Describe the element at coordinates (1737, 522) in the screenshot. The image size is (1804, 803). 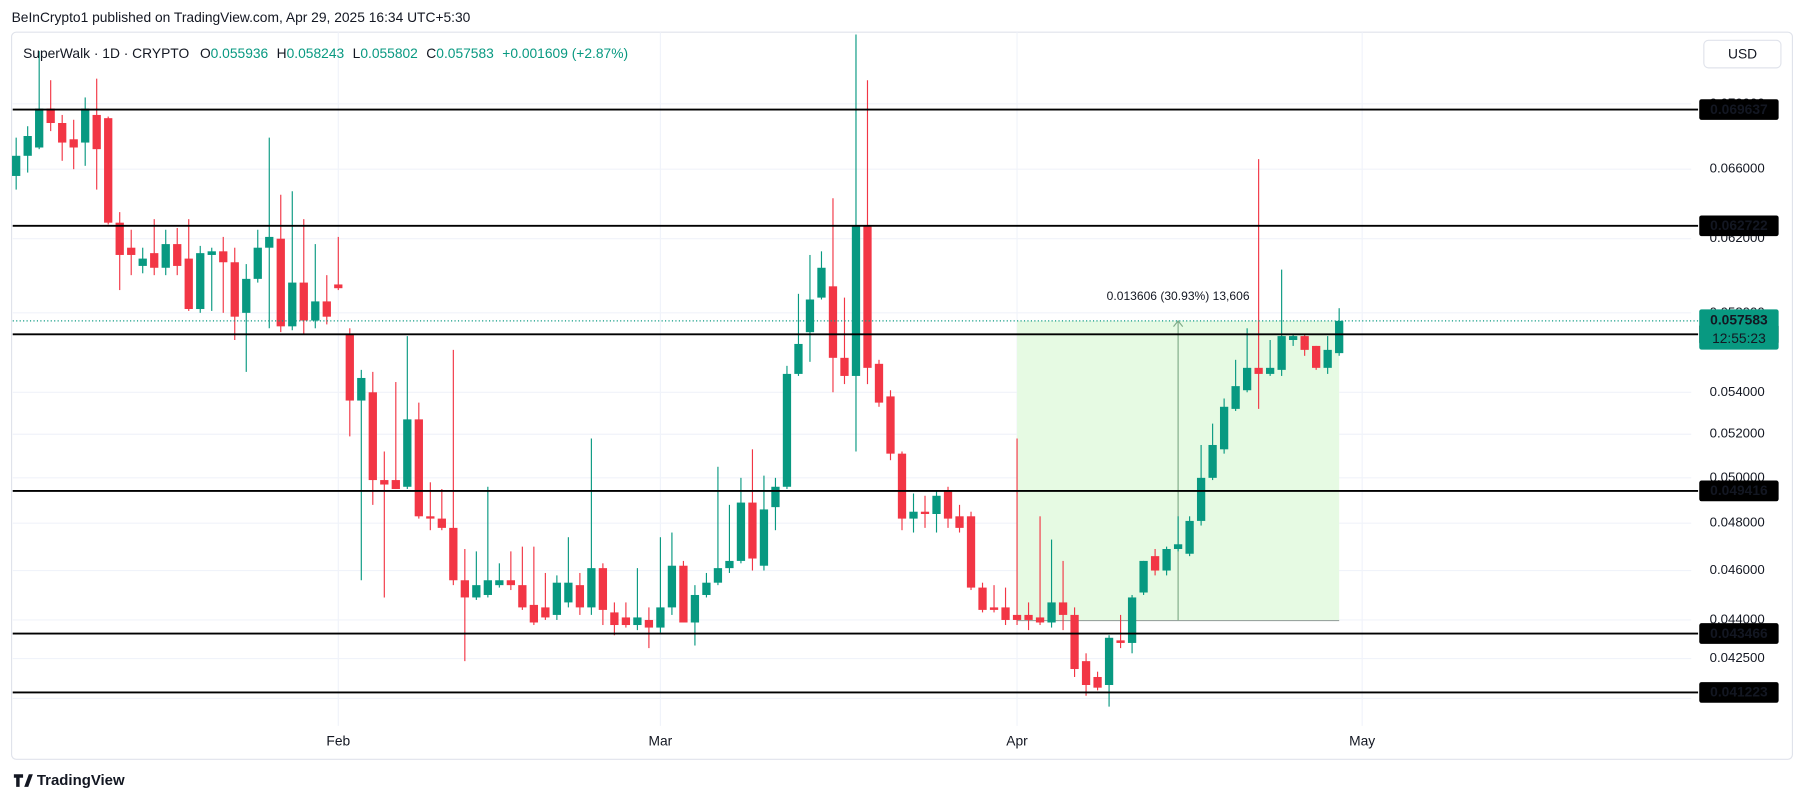
I see `y-tick-label: 0.048000` at that location.